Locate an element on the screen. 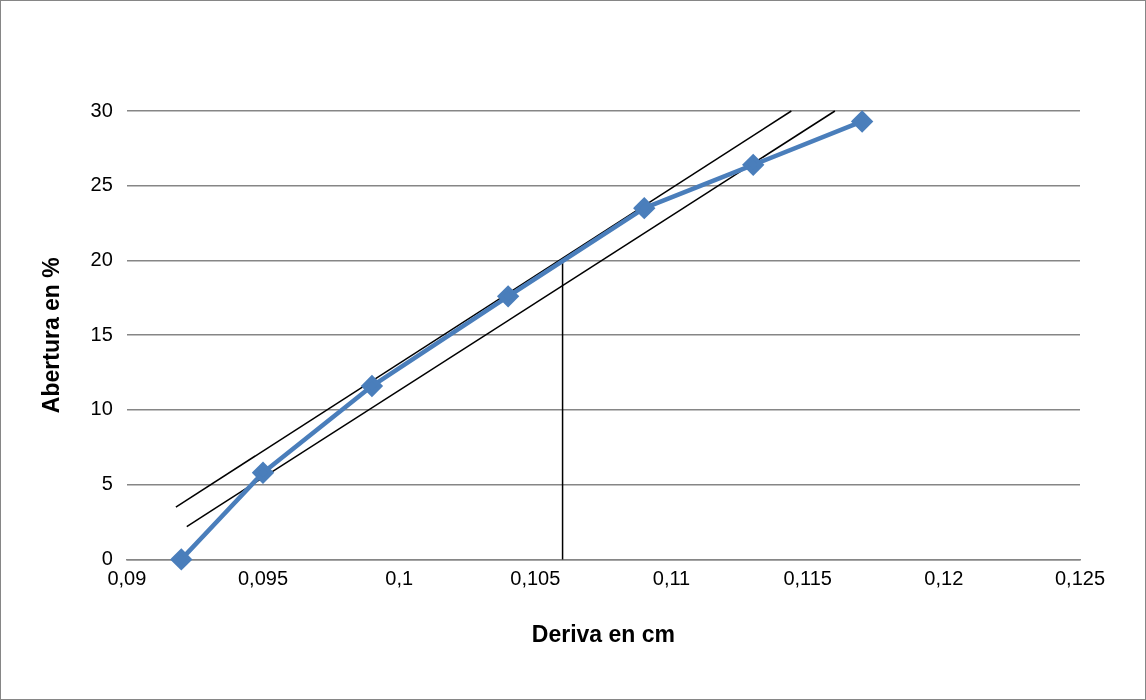 Image resolution: width=1146 pixels, height=700 pixels. y-tick-label: 10 is located at coordinates (101, 408).